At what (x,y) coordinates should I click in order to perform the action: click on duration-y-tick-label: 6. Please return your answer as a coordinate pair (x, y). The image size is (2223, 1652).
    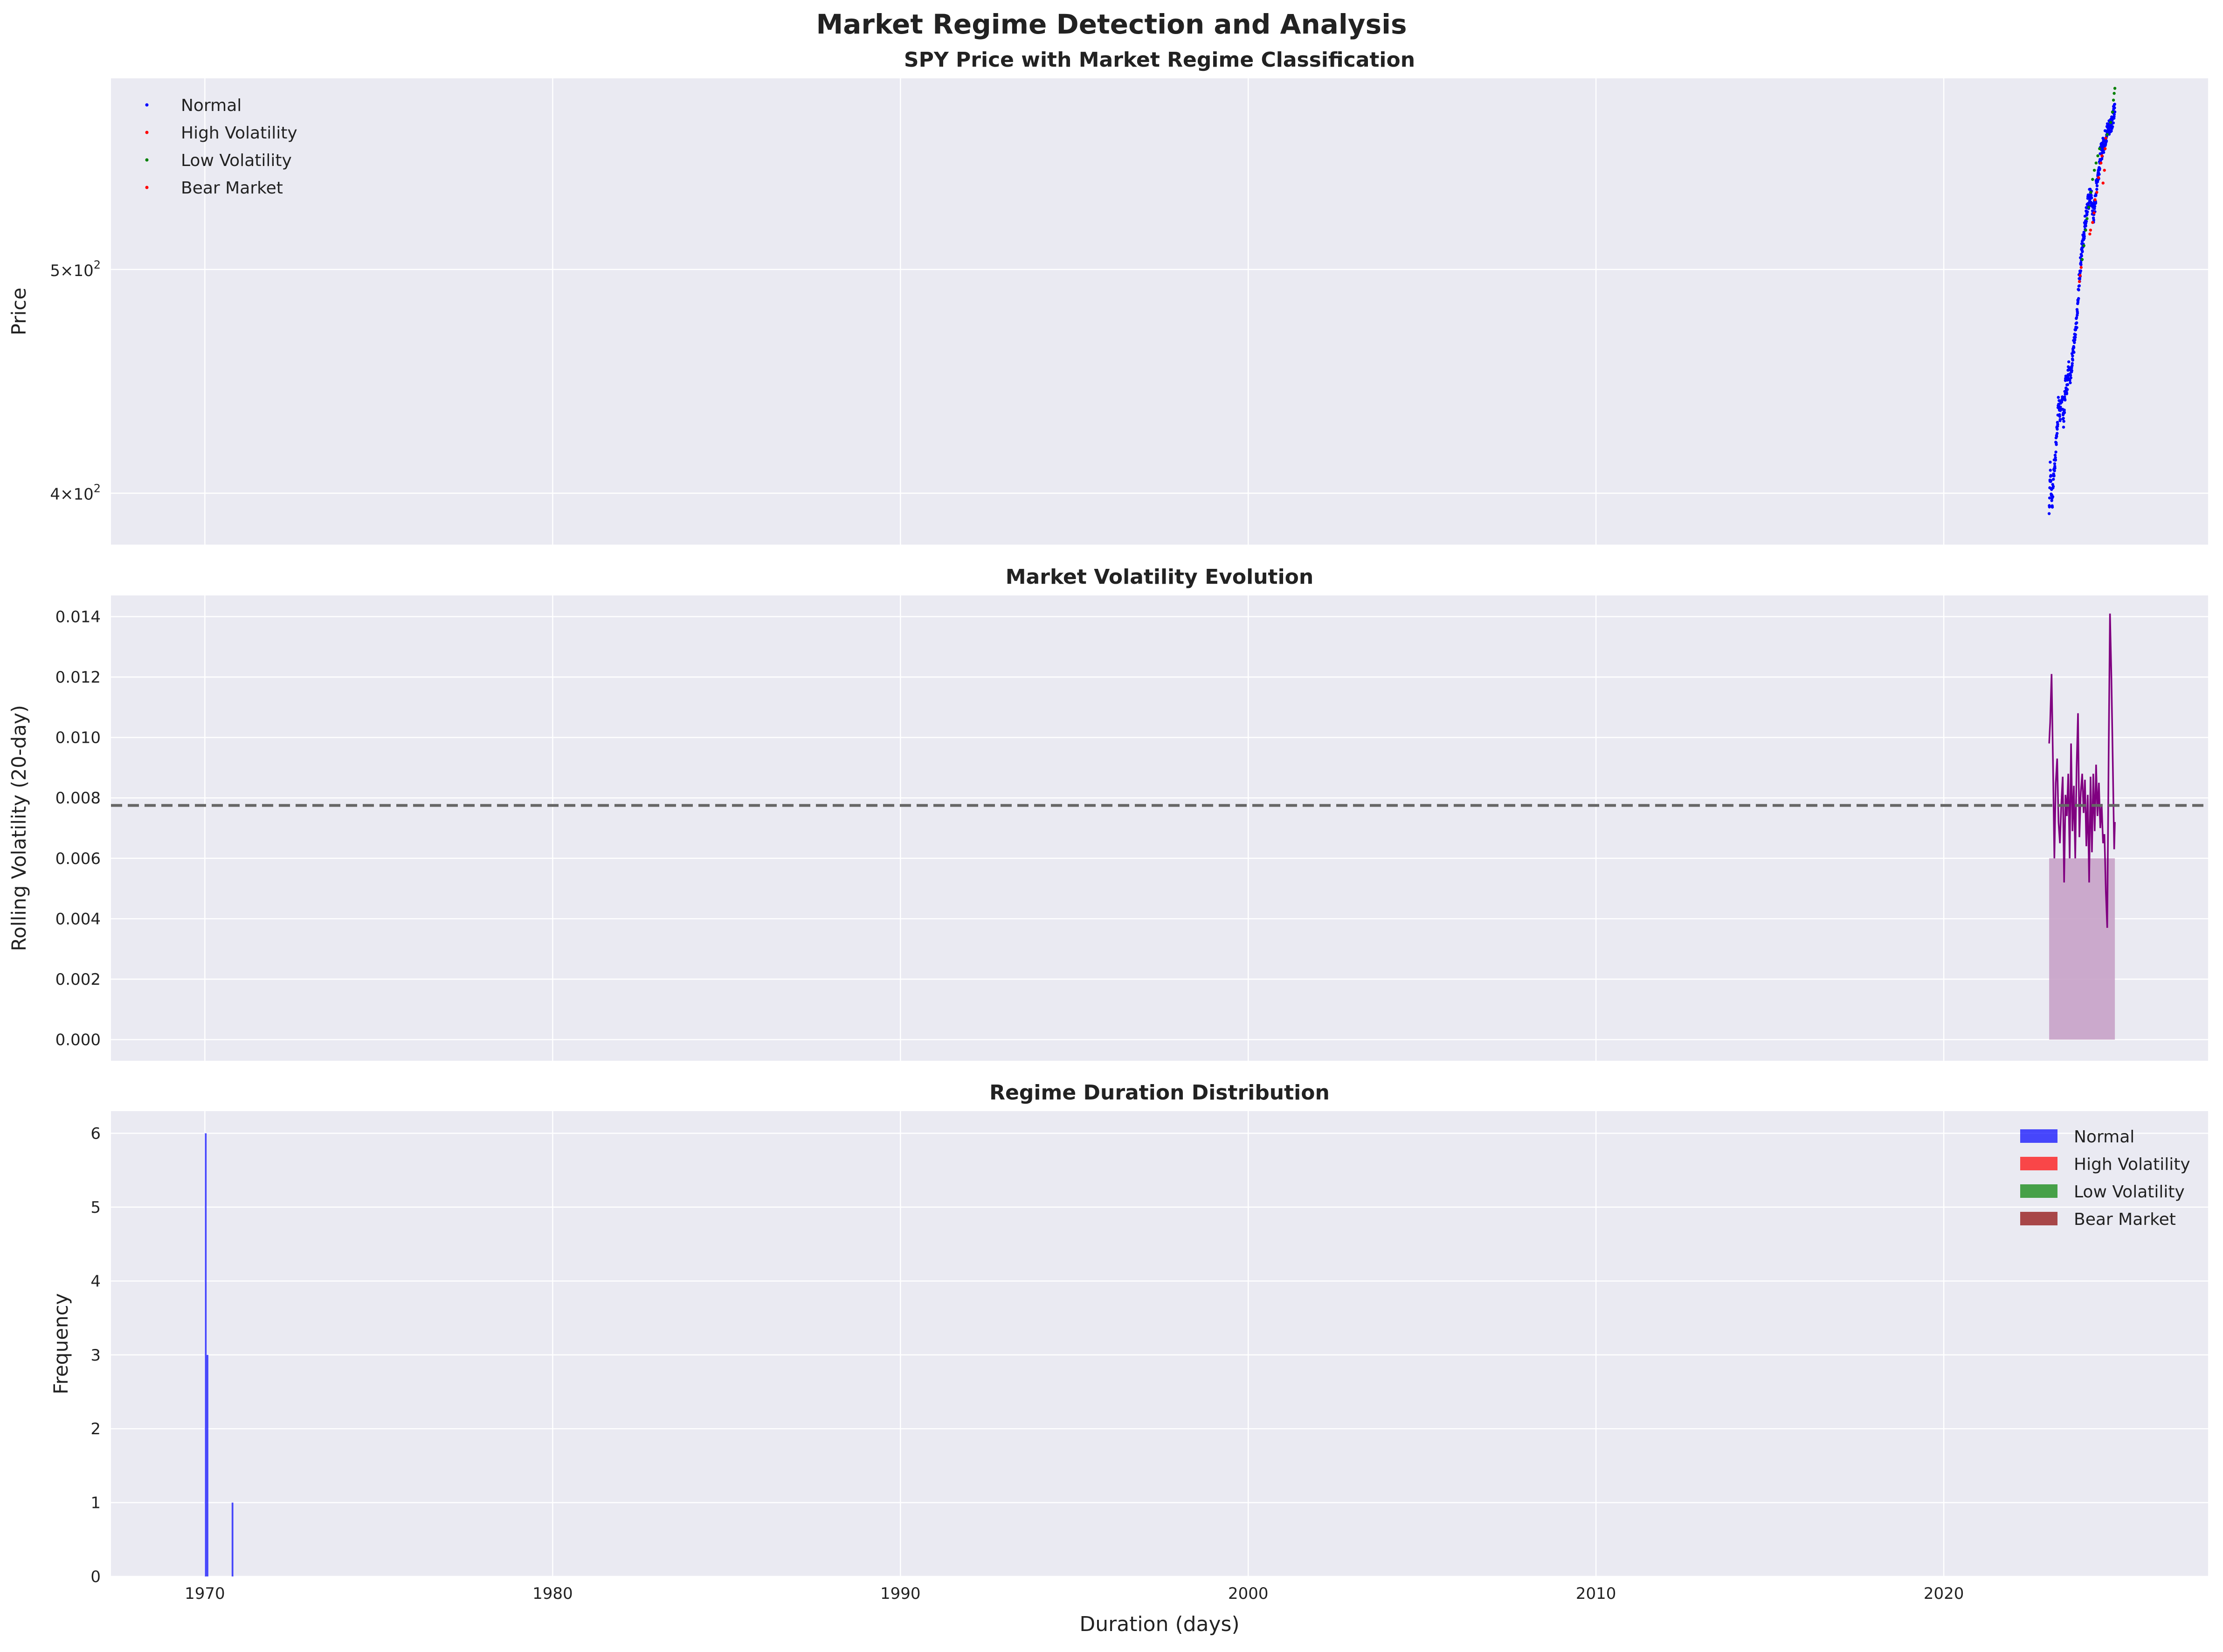
    Looking at the image, I should click on (95, 1134).